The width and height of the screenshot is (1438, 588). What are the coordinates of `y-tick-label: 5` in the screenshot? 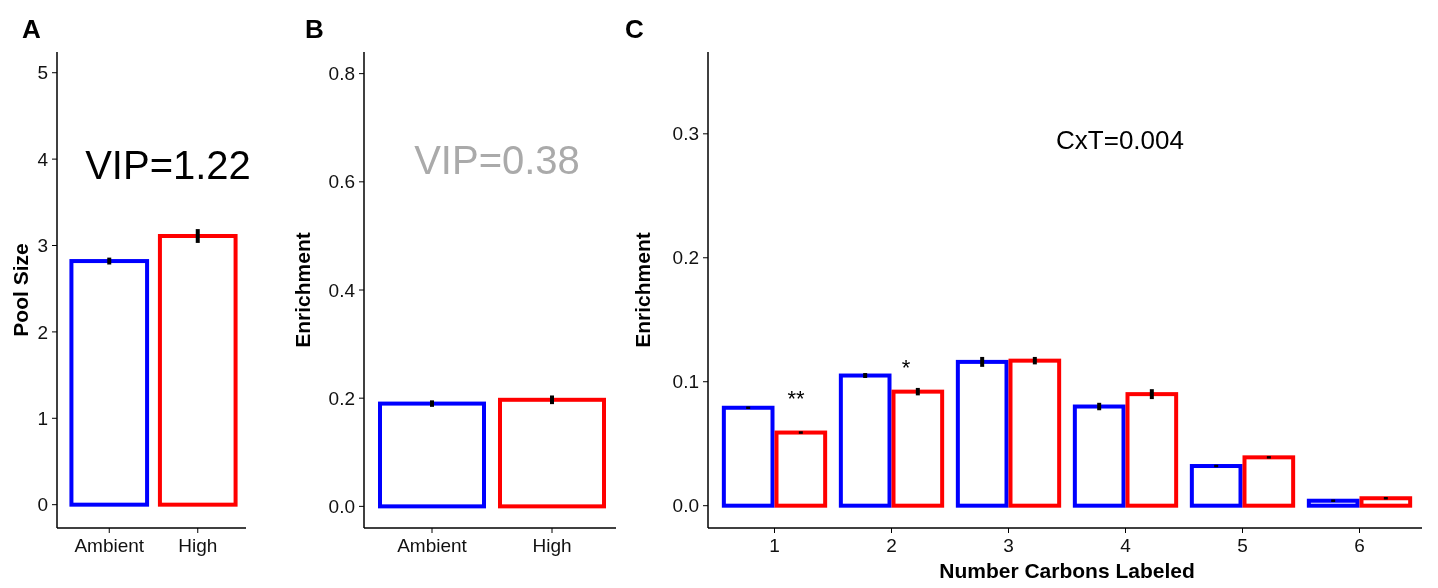 It's located at (42, 73).